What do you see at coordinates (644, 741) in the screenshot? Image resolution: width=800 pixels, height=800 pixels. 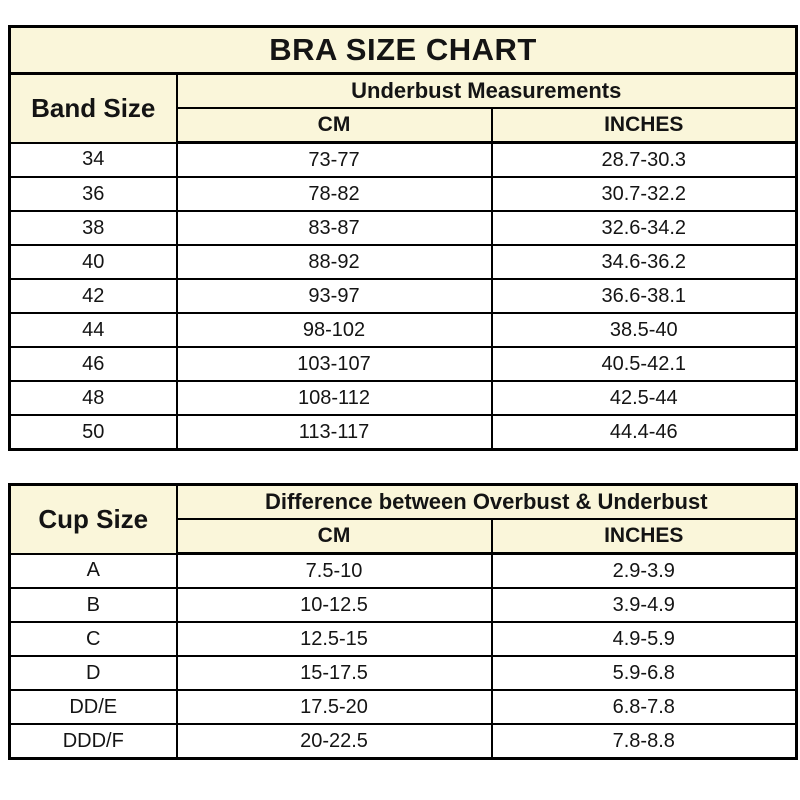 I see `cell-inches: 7.8-8.8` at bounding box center [644, 741].